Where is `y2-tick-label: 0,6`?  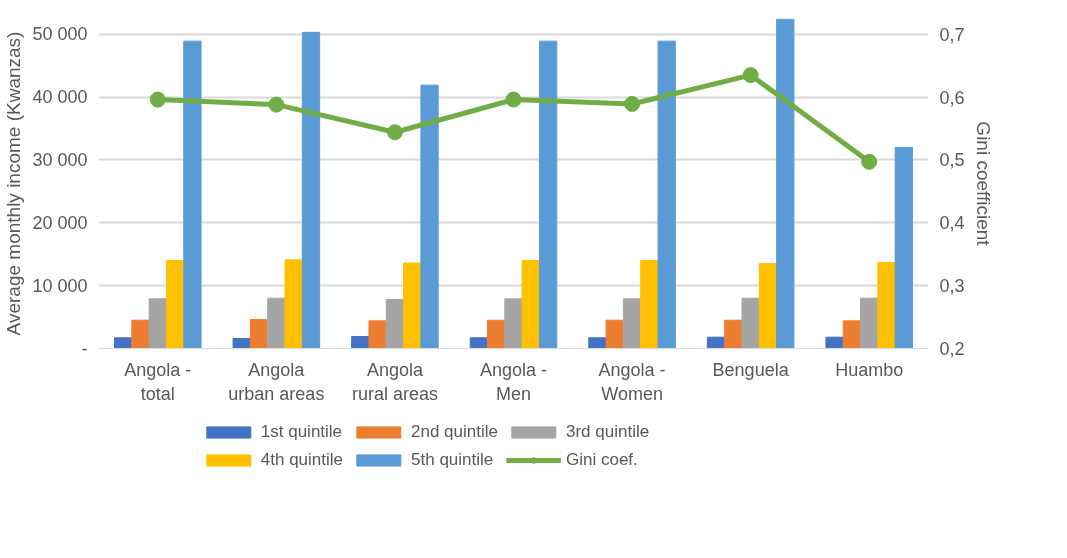 y2-tick-label: 0,6 is located at coordinates (952, 97).